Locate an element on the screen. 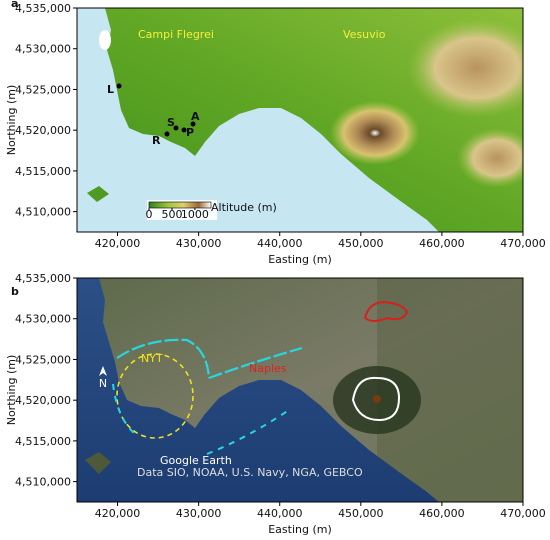 This screenshot has width=550, height=540. colorbar-tick-label: 500 is located at coordinates (171, 214).